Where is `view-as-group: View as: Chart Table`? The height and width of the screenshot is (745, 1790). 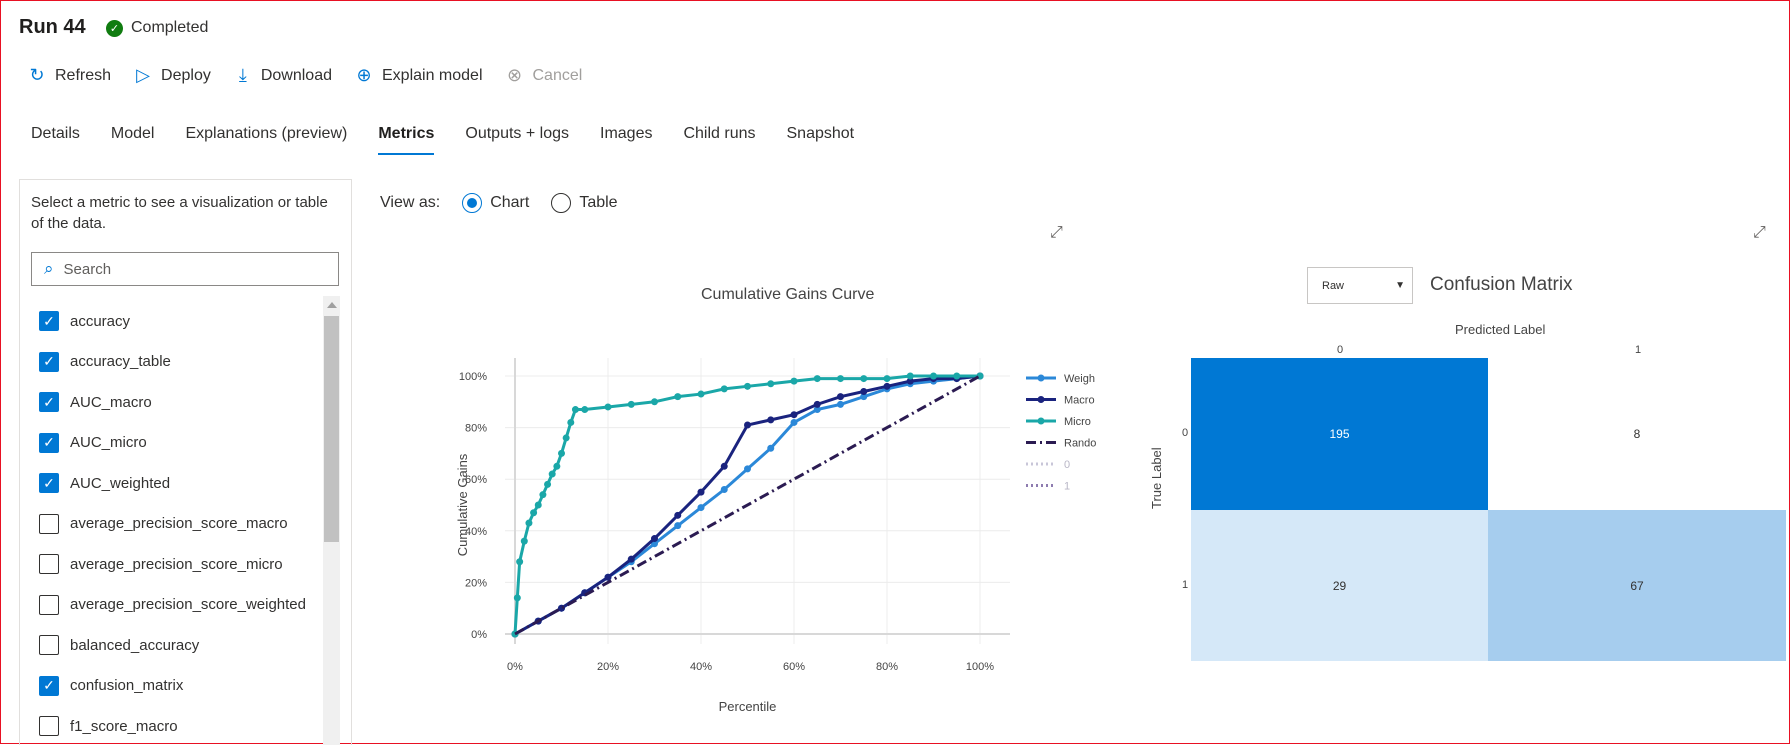
view-as-group: View as: Chart Table is located at coordinates (499, 203).